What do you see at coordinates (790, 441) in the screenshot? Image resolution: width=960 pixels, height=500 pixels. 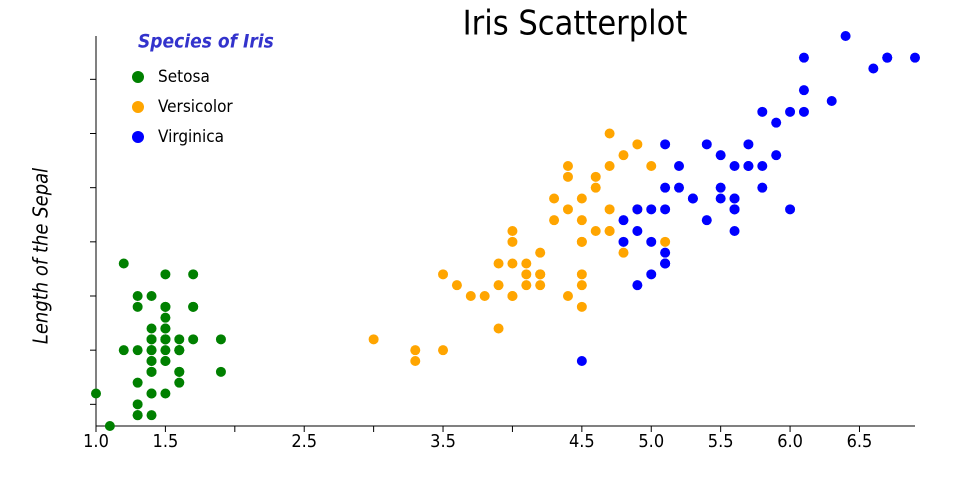 I see `x-tick-label: 6.0` at bounding box center [790, 441].